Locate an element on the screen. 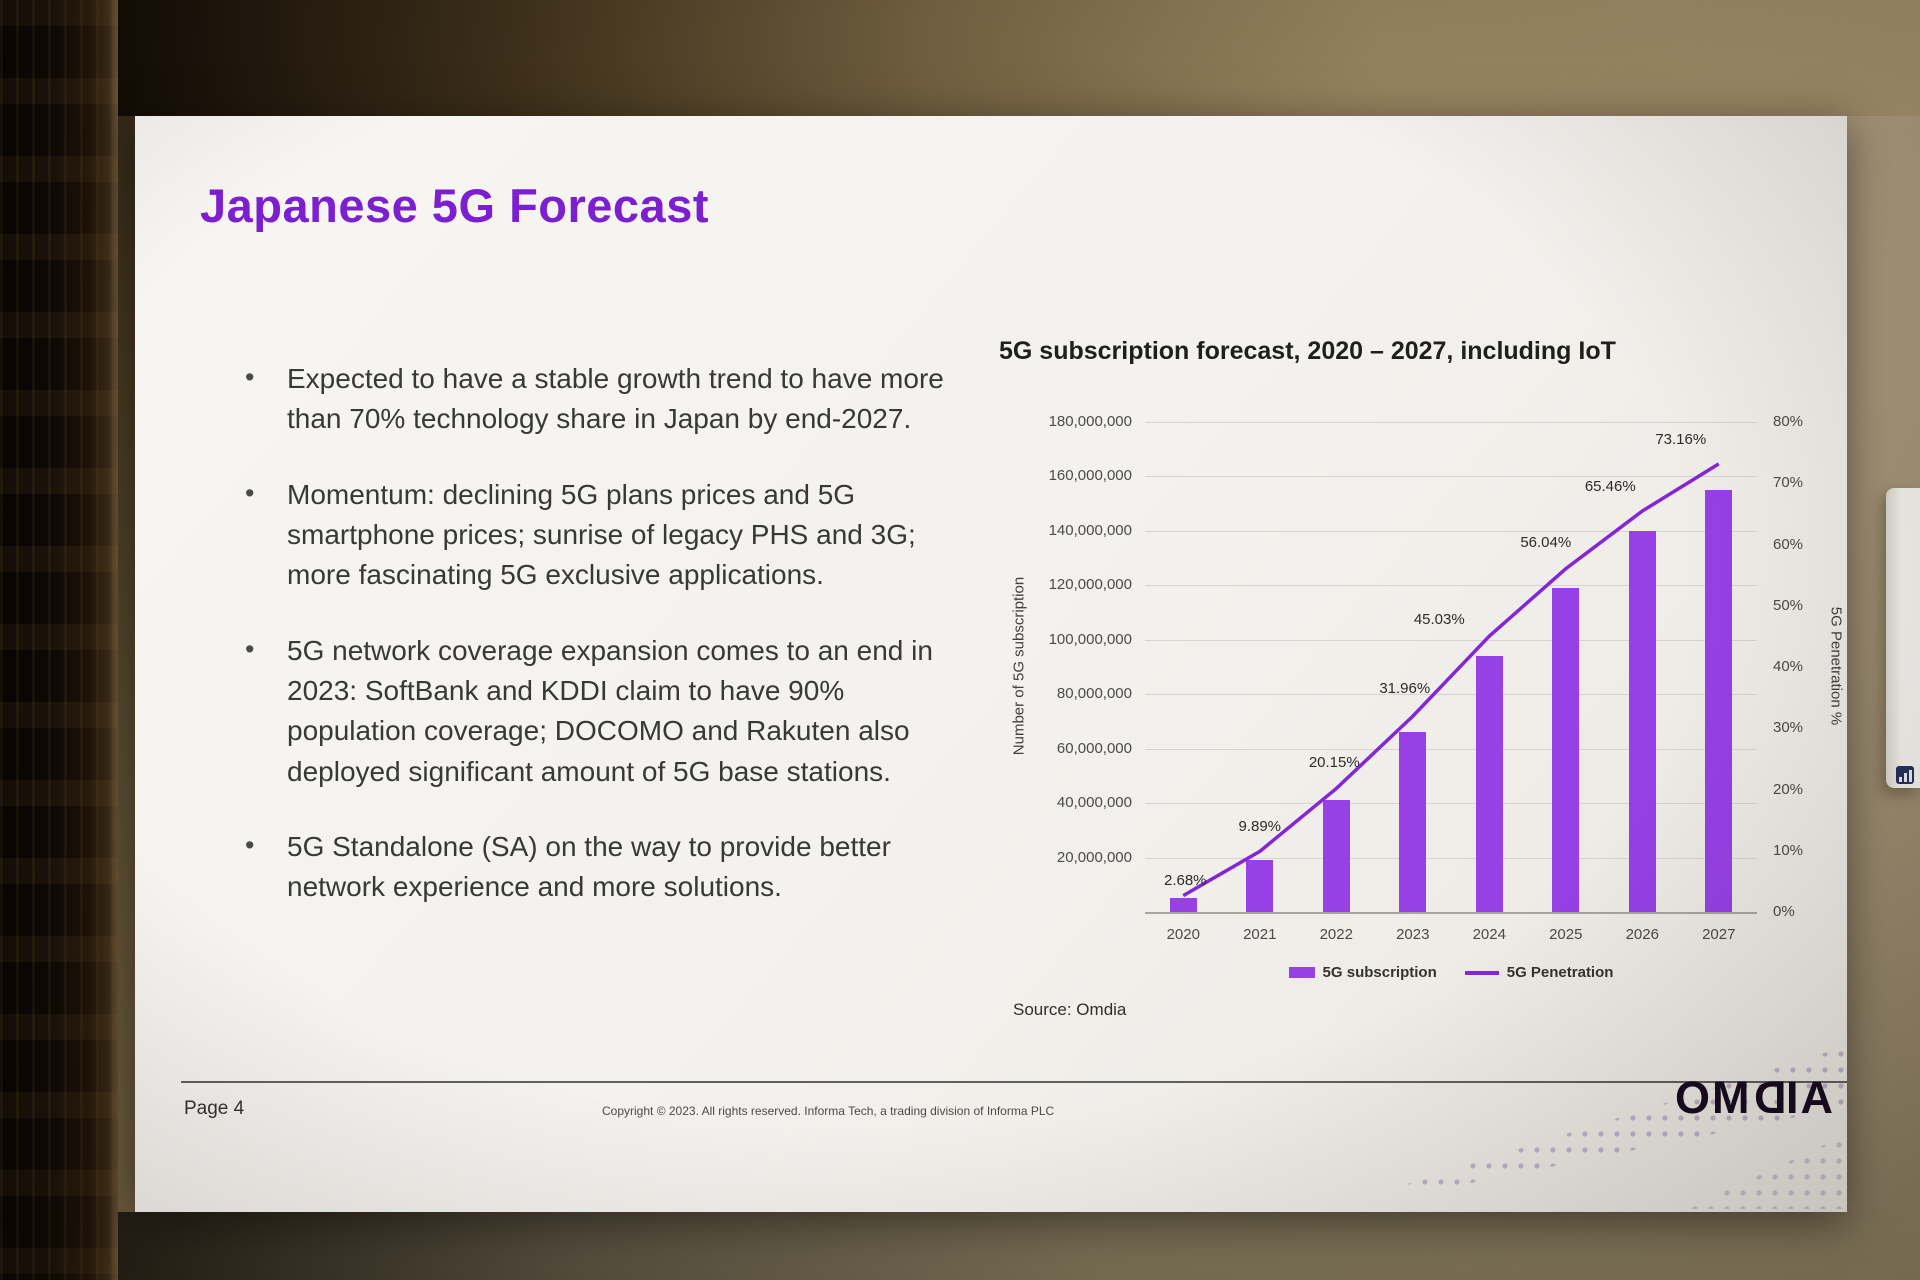 The image size is (1920, 1280). right-axis-tick-label: 20% is located at coordinates (1788, 789).